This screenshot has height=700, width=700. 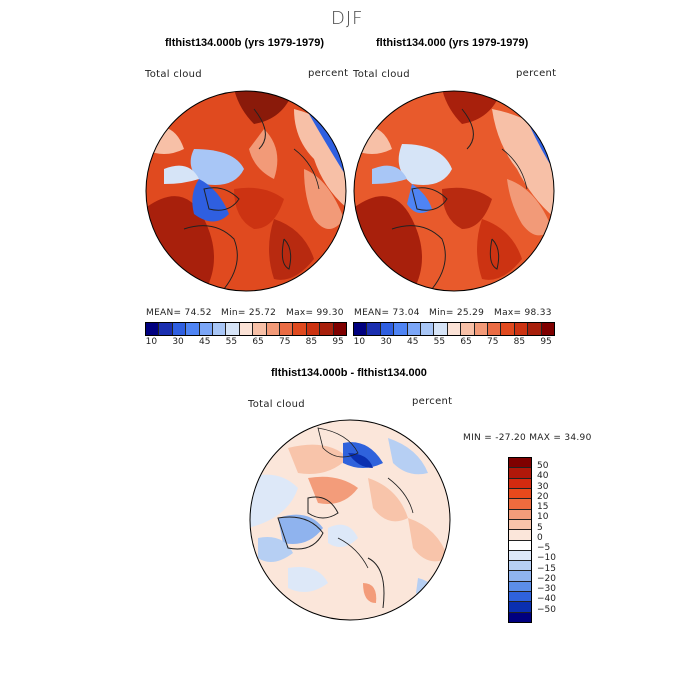 What do you see at coordinates (540, 527) in the screenshot?
I see `colorbar-tick-label: 5` at bounding box center [540, 527].